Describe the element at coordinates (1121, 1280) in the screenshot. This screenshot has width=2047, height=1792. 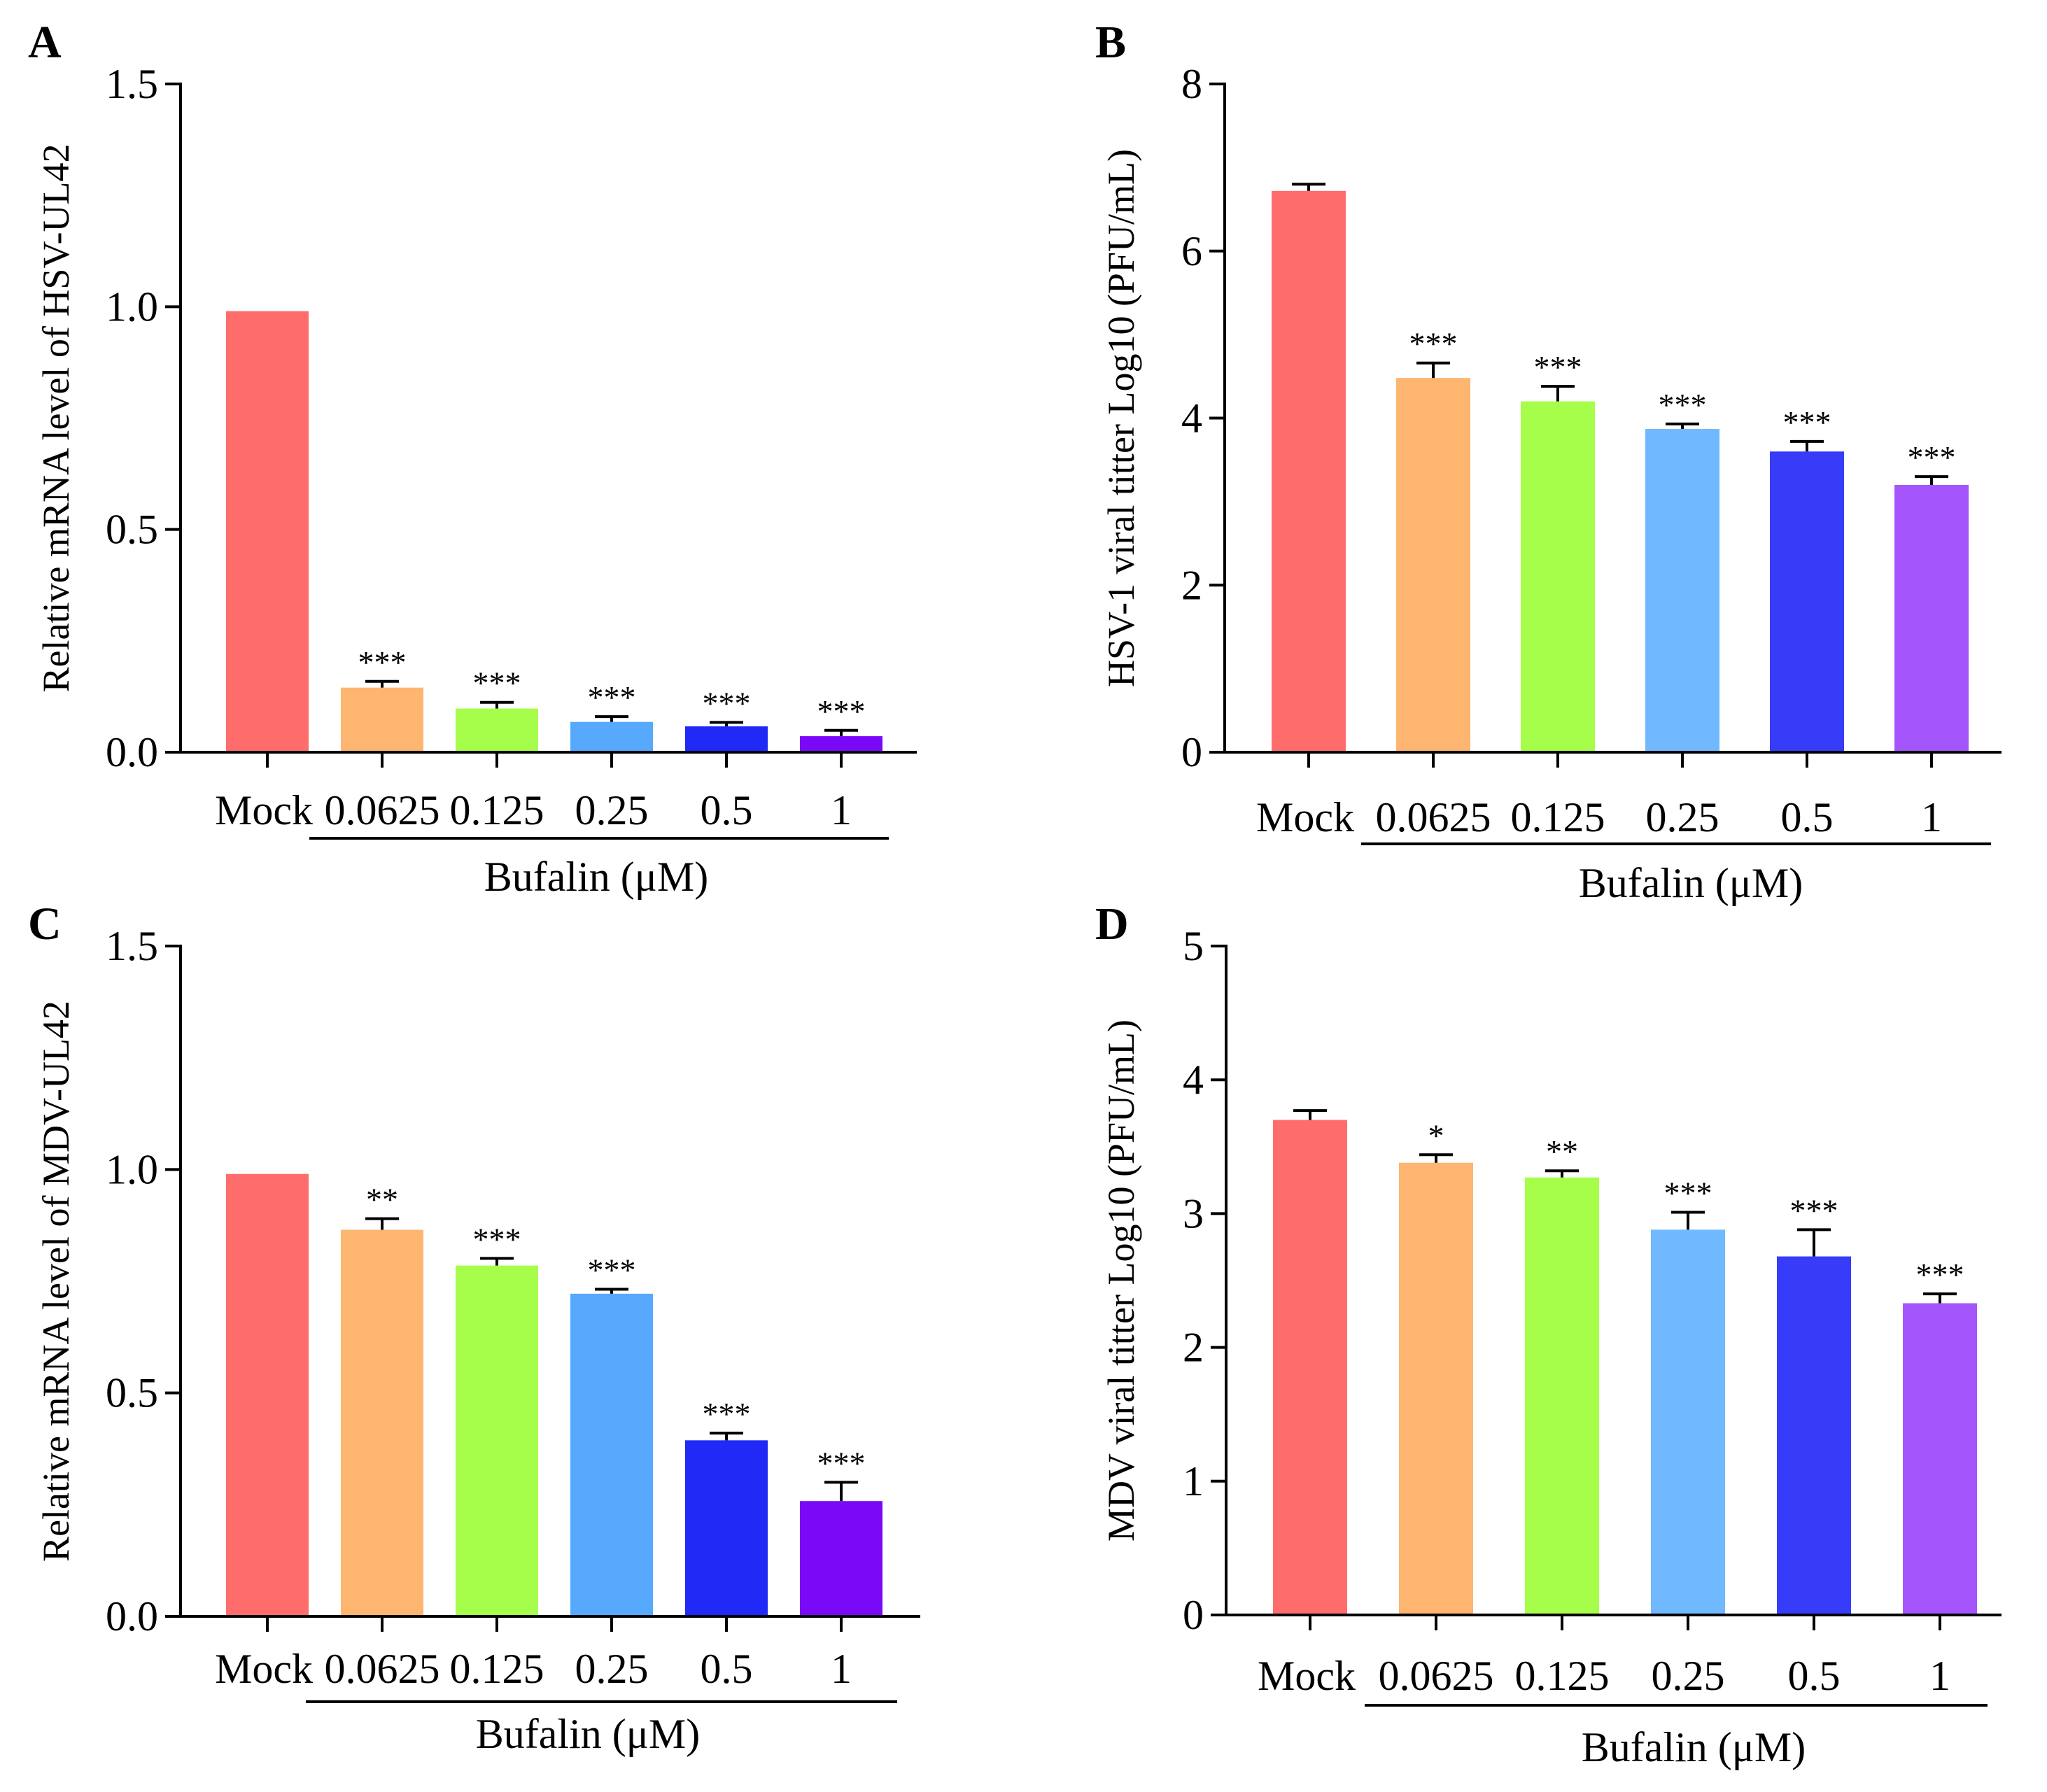
I see `y-axis-label: MDV viral titter Log10 (PFU/mL)` at that location.